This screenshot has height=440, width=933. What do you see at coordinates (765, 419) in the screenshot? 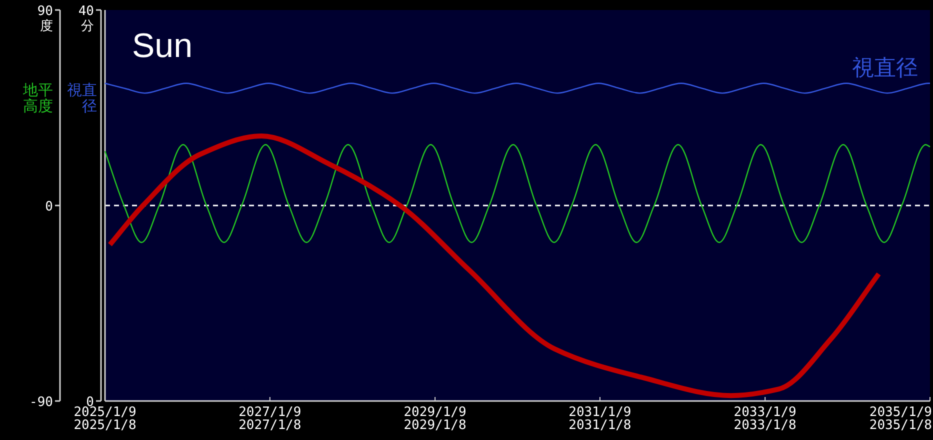
I see `x-tick-label: 2033/1/9 2033/1/8` at bounding box center [765, 419].